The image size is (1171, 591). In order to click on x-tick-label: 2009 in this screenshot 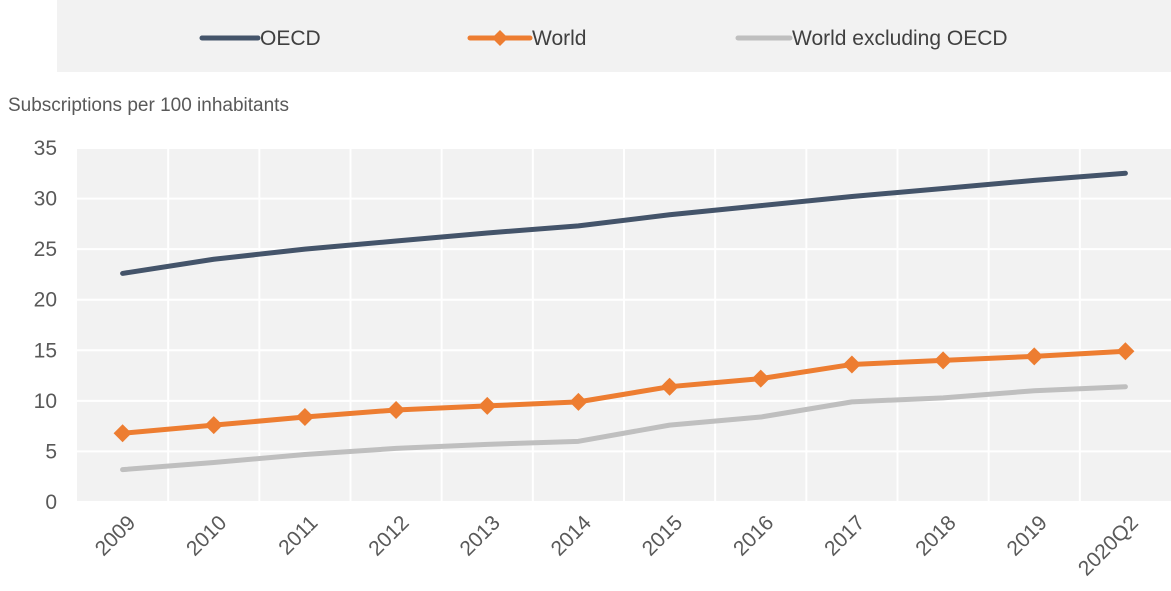, I will do `click(115, 535)`.